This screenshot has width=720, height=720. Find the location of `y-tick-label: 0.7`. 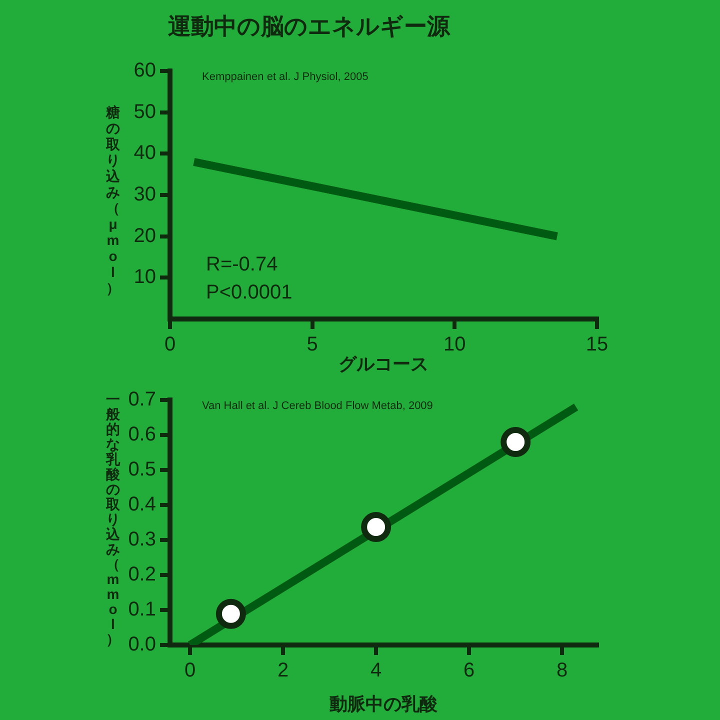

y-tick-label: 0.7 is located at coordinates (142, 399).